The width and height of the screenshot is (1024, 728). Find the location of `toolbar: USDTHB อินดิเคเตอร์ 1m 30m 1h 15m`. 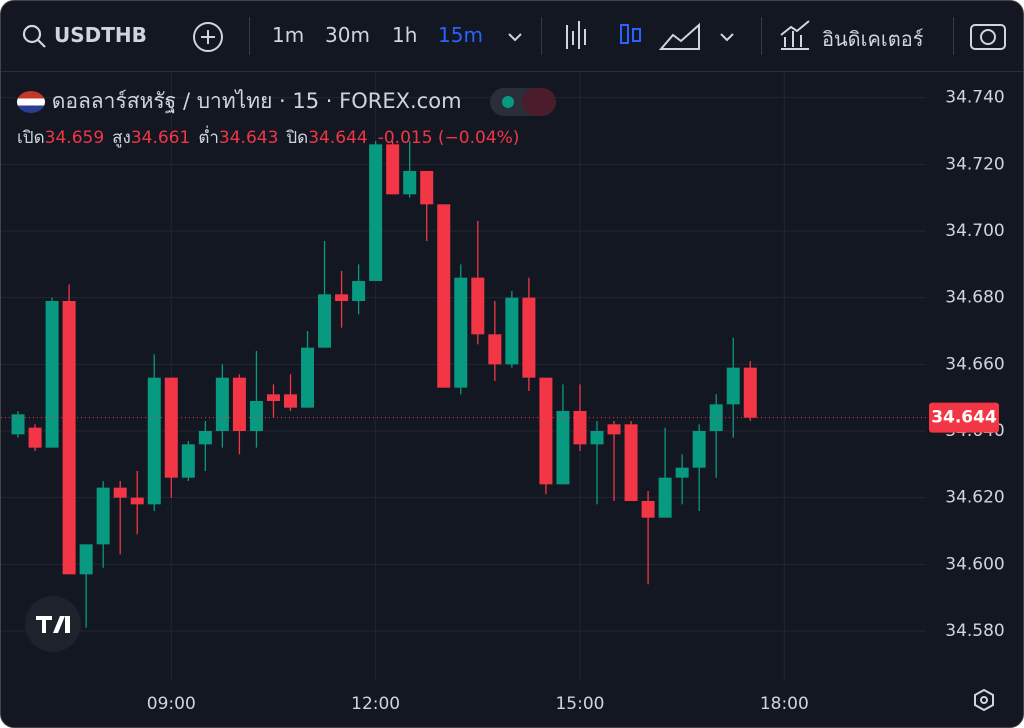

toolbar: USDTHB อินดิเคเตอร์ 1m 30m 1h 15m is located at coordinates (512, 36).